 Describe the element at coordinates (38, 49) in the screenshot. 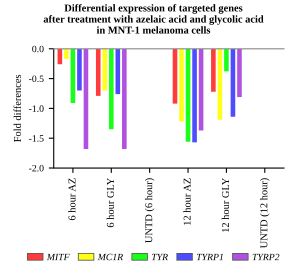

I see `y-tick-label: 0.0` at that location.